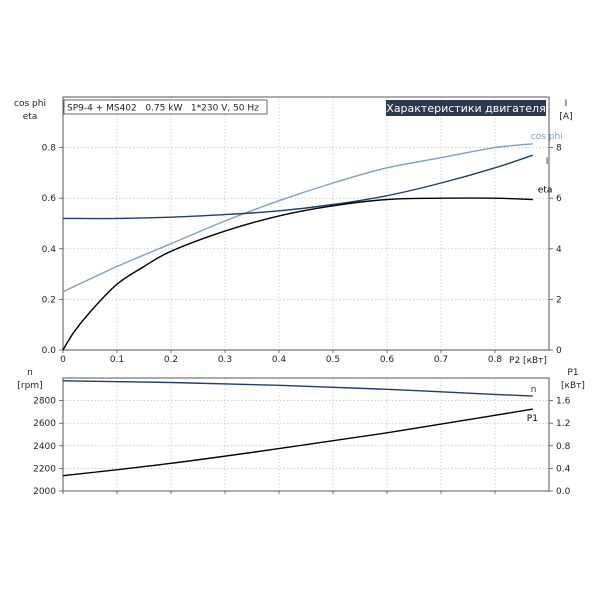 This screenshot has width=600, height=600. I want to click on top-right-tick-label: 2, so click(559, 300).